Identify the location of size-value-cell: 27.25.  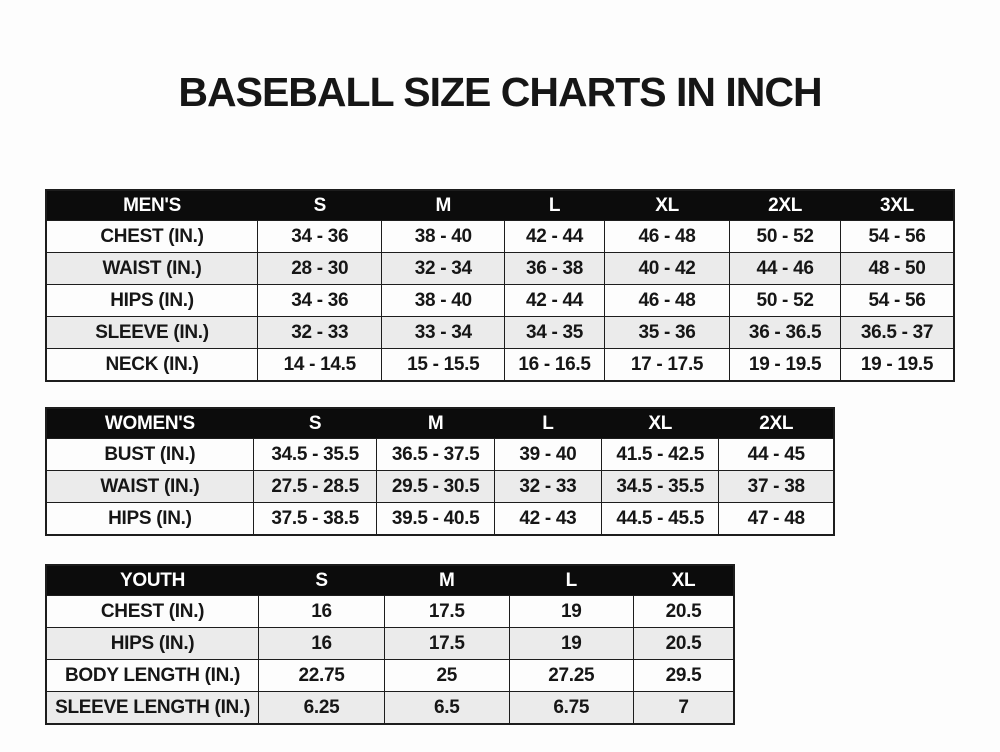
(571, 675).